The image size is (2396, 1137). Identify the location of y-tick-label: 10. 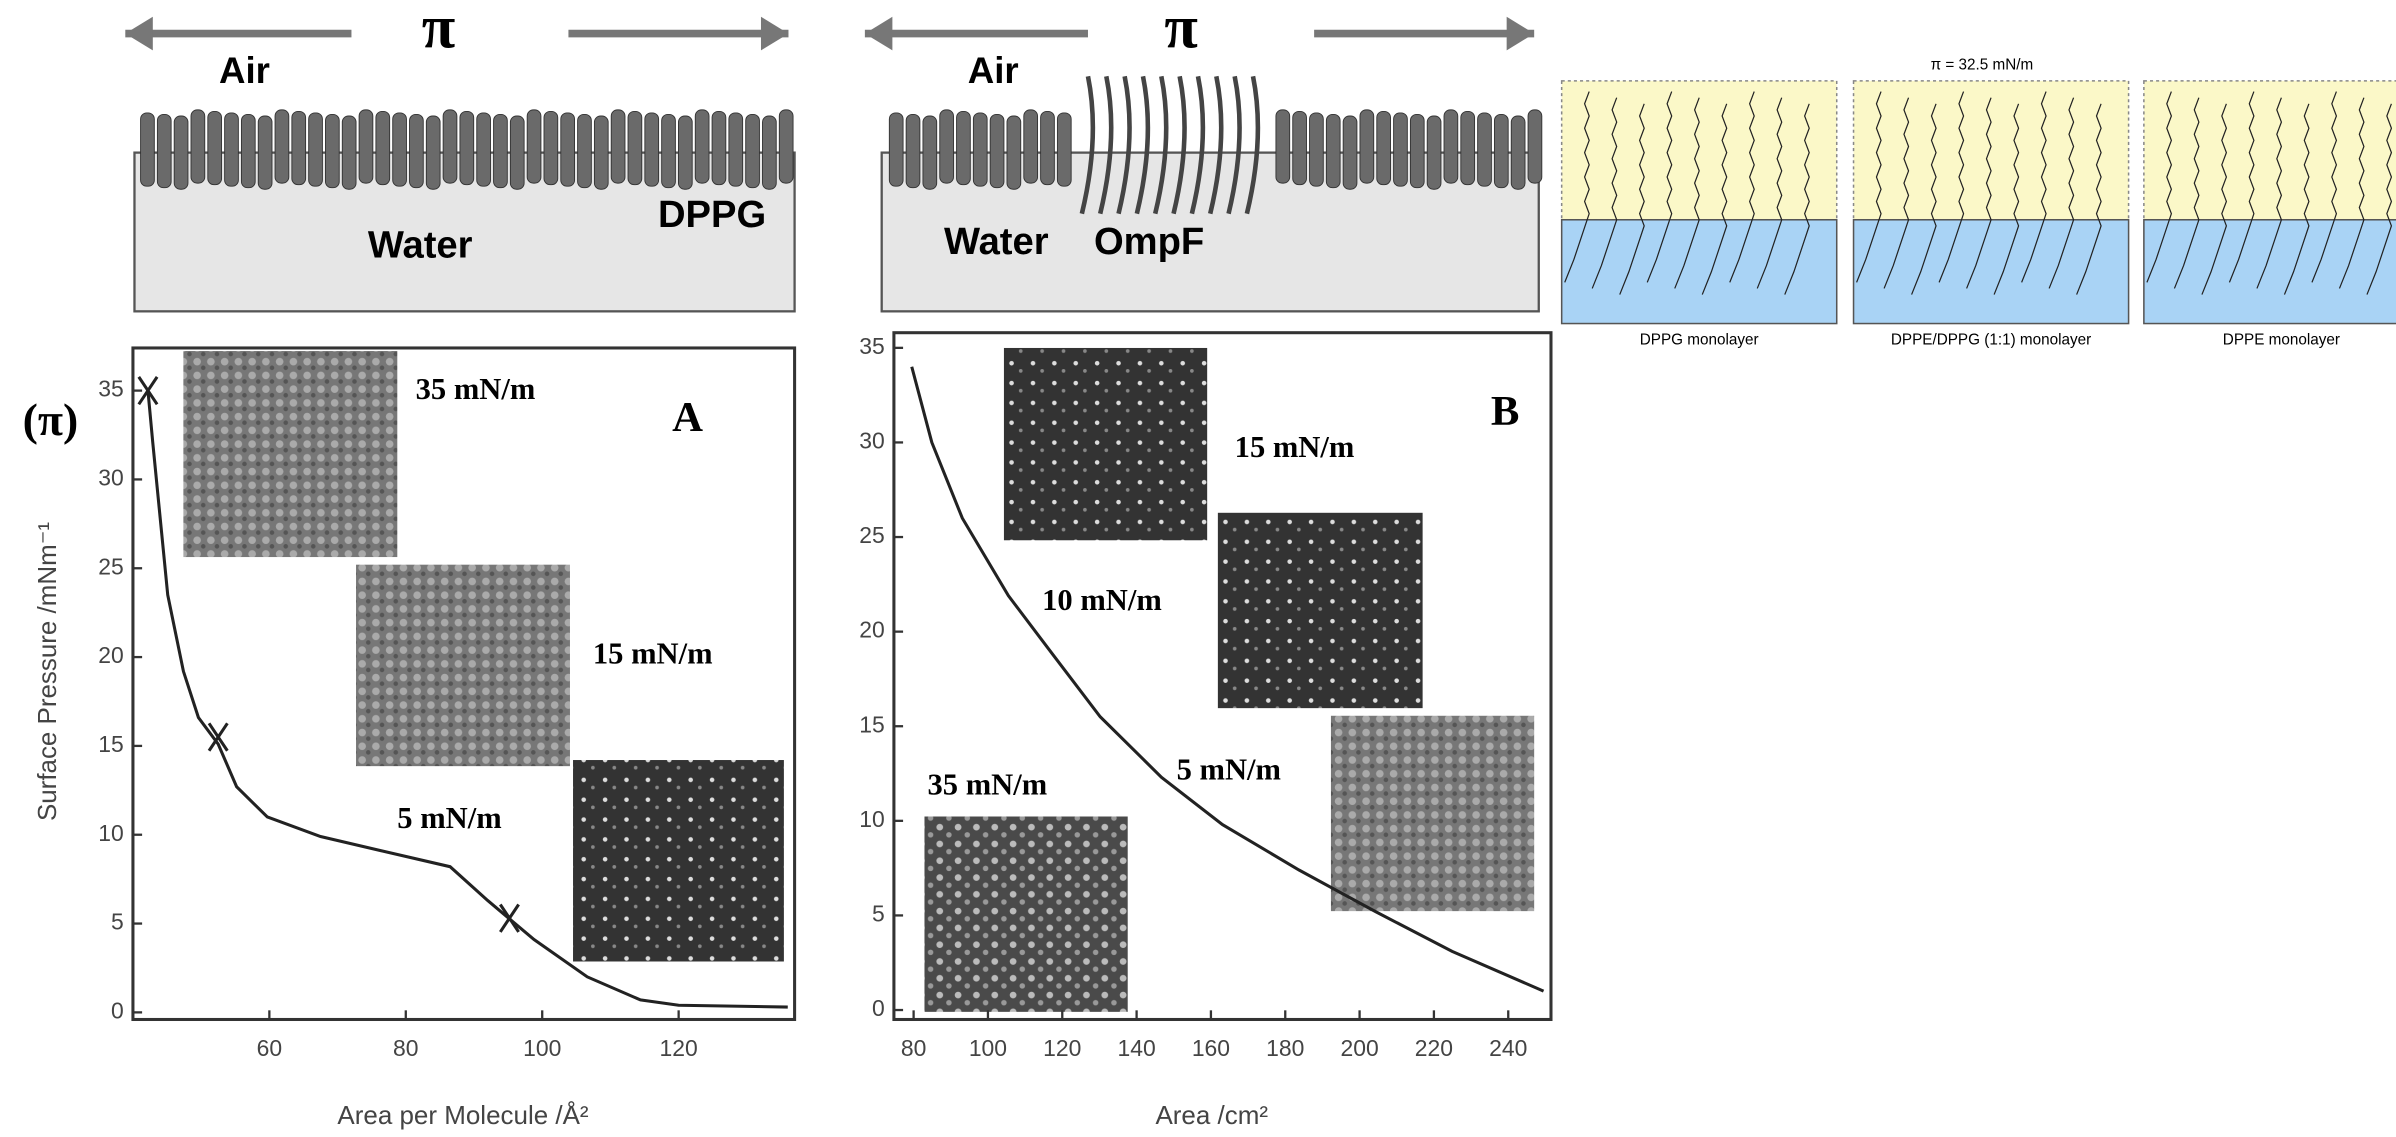
(871, 819).